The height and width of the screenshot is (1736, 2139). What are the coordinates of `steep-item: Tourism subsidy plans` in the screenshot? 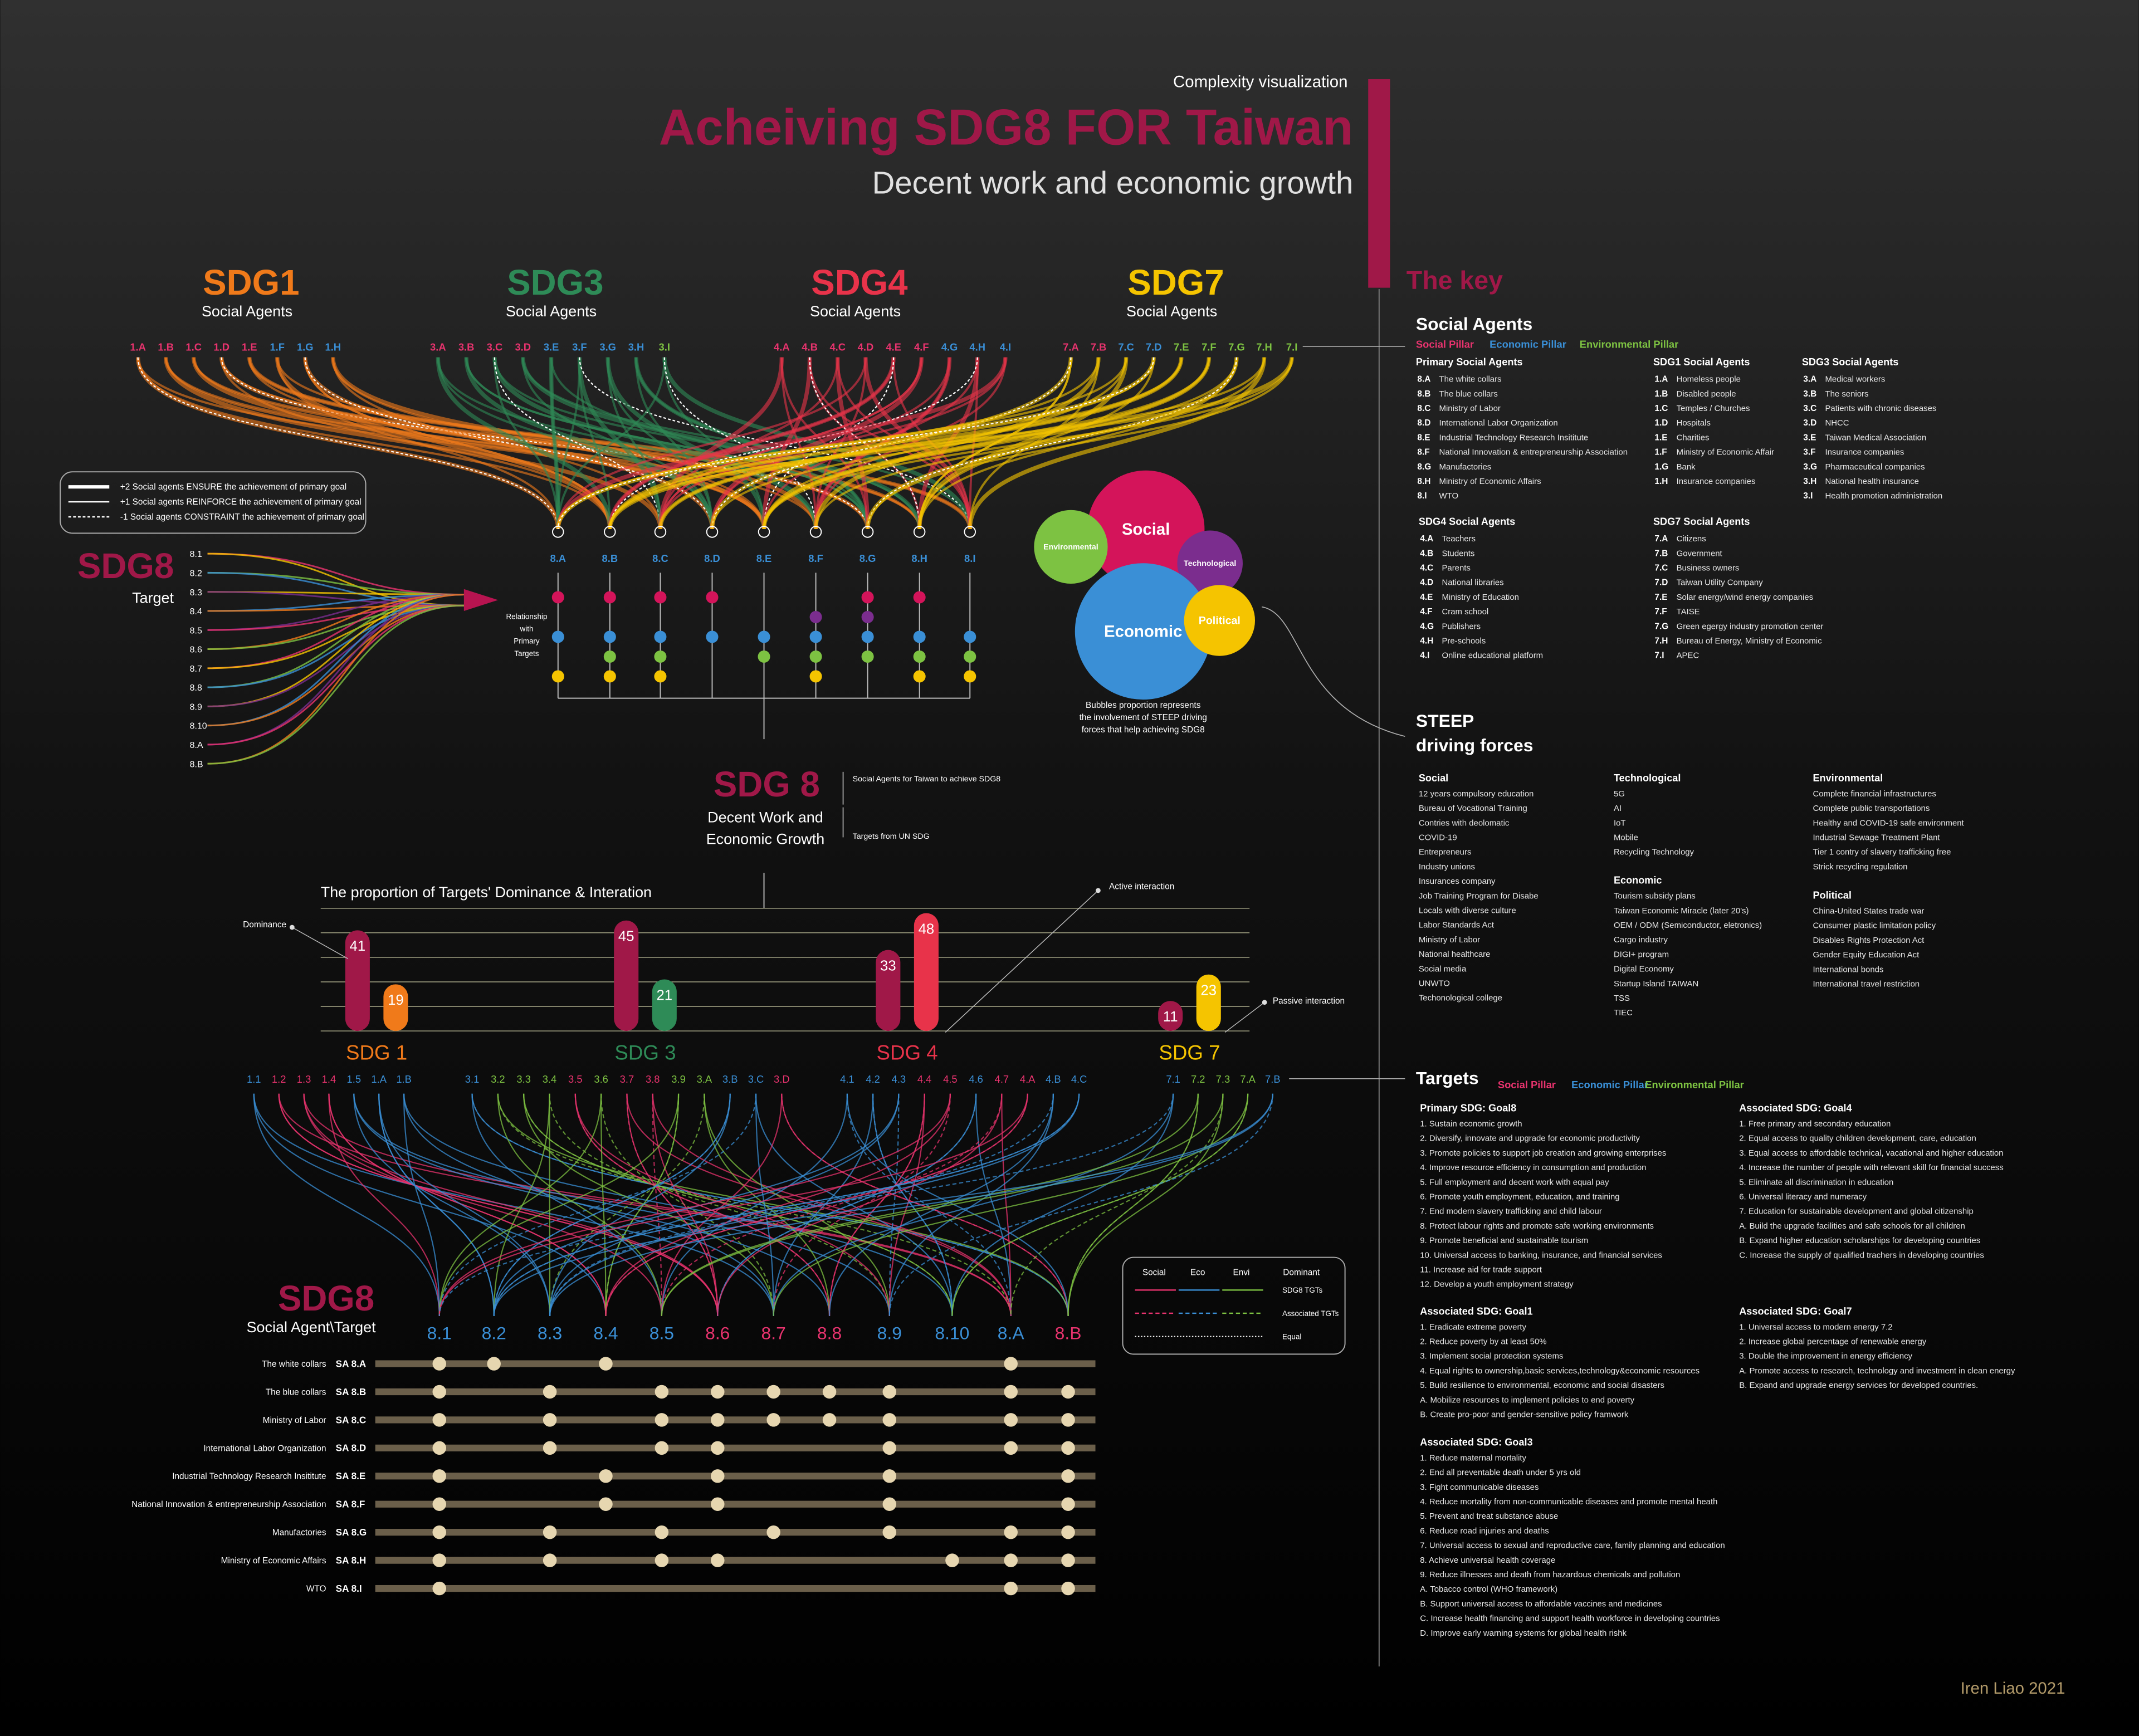 It's located at (1655, 896).